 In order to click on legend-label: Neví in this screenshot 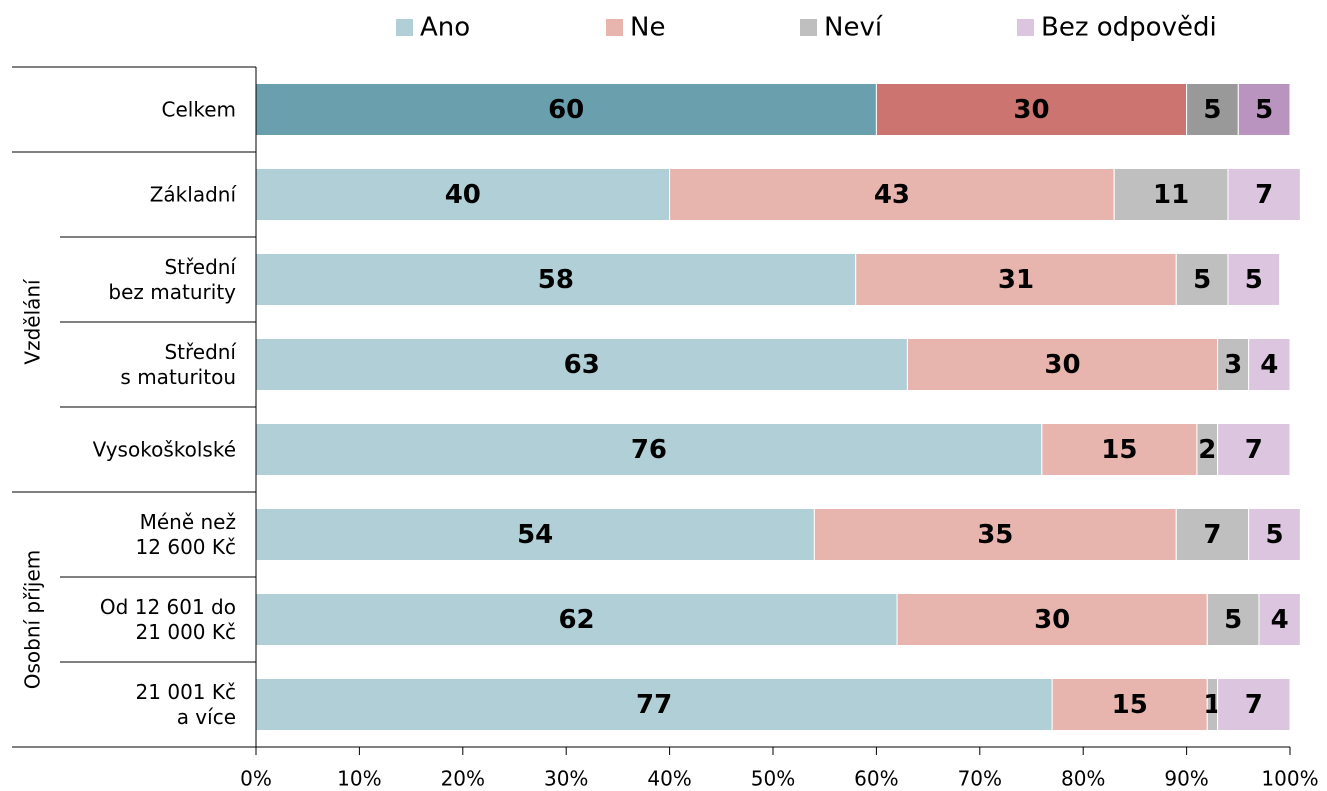, I will do `click(853, 28)`.